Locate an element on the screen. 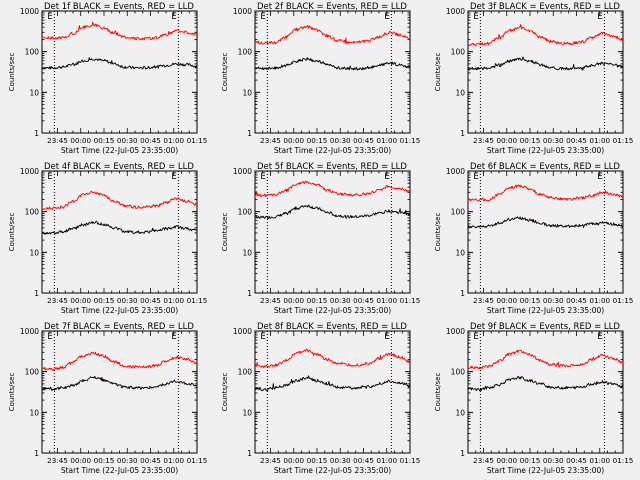 Image resolution: width=640 pixels, height=480 pixels. plot-title: Det 5f BLACK = Events, RED = LLD is located at coordinates (332, 167).